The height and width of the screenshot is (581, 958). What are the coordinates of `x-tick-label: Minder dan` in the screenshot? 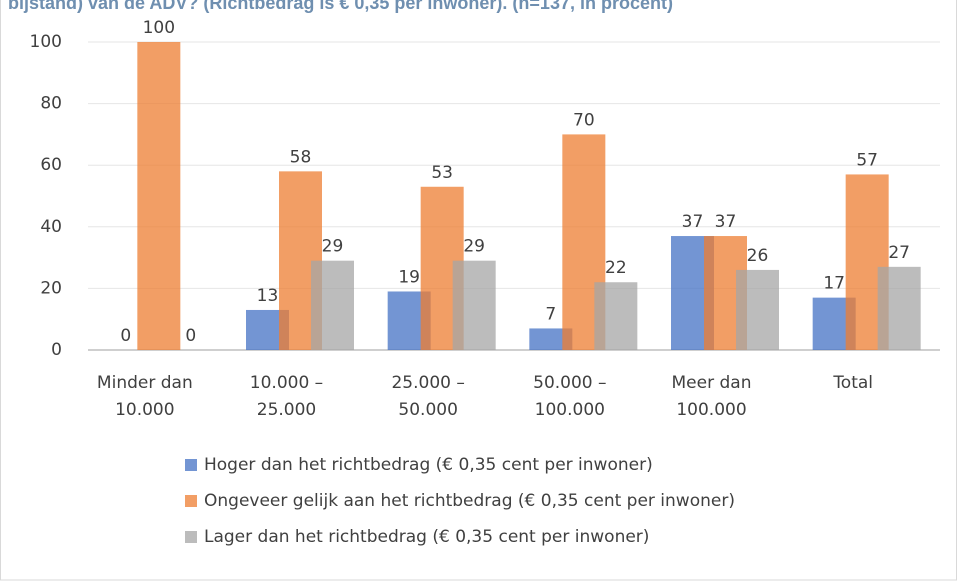 It's located at (145, 383).